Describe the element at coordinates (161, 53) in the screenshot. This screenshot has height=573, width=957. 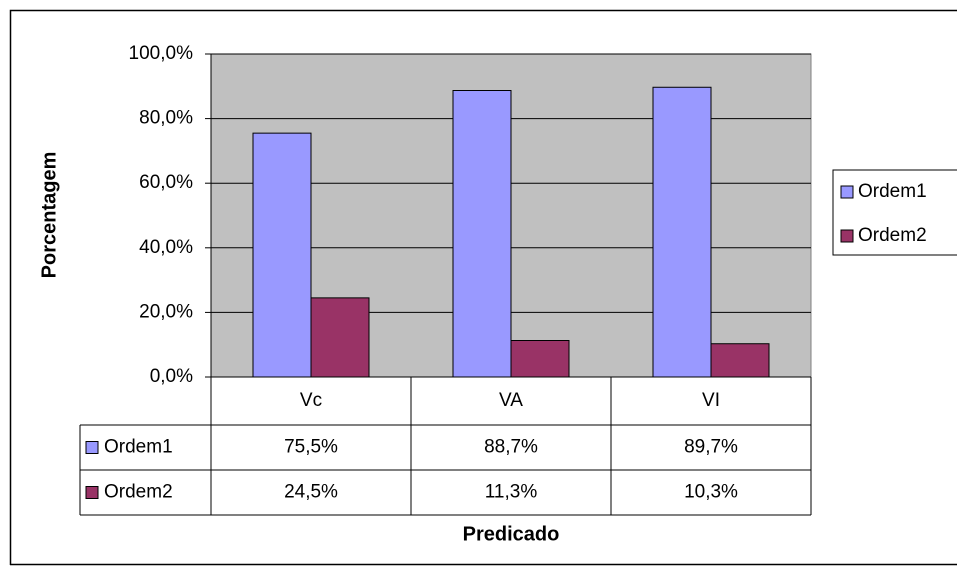
I see `y-tick-label: 100,0%` at that location.